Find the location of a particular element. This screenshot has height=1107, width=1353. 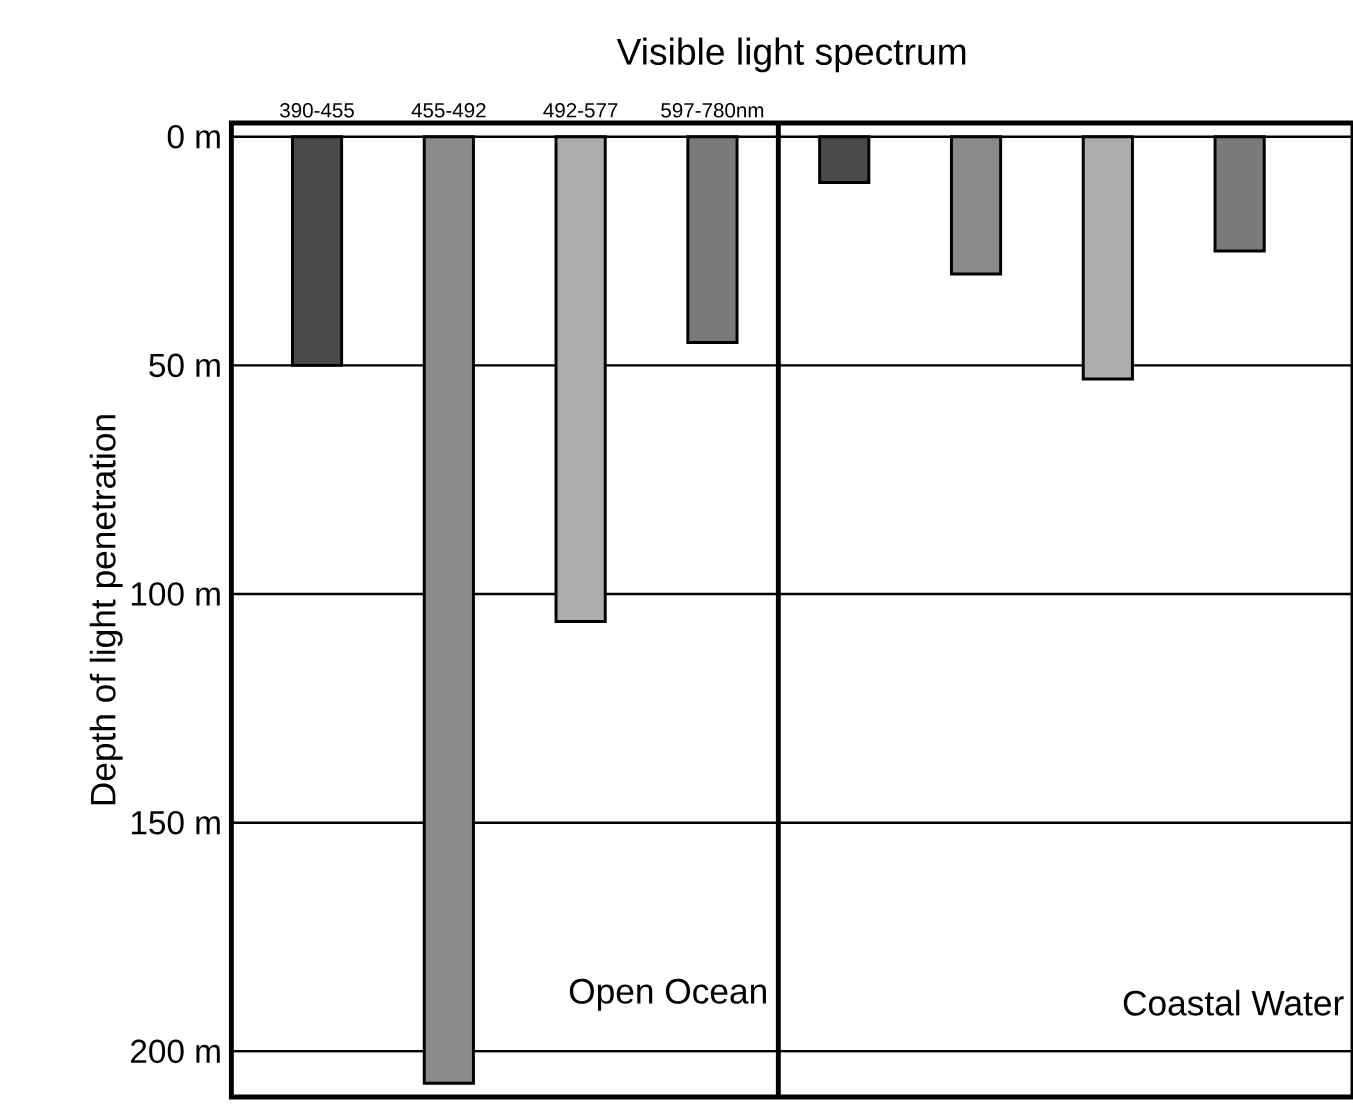

y-tick-label: 100 m is located at coordinates (175, 594).